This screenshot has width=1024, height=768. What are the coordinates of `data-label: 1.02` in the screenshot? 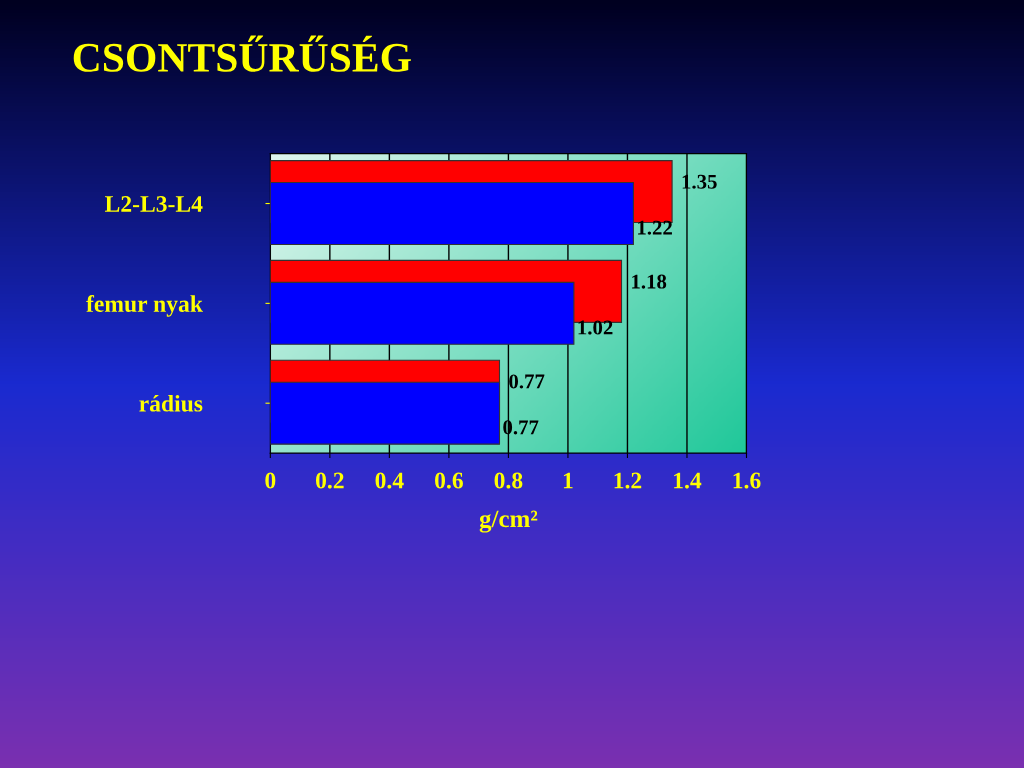 It's located at (595, 327).